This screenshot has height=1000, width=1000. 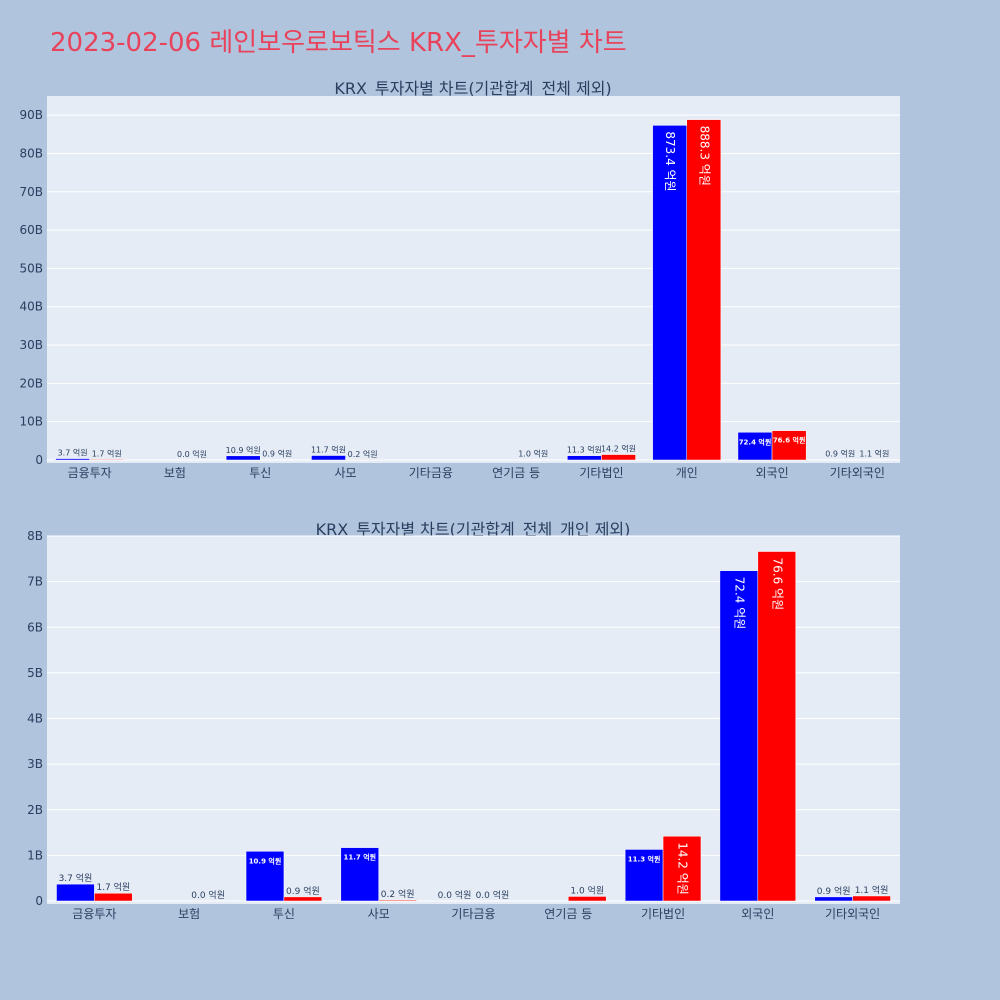 I want to click on y-tick-label: 2B, so click(x=35, y=810).